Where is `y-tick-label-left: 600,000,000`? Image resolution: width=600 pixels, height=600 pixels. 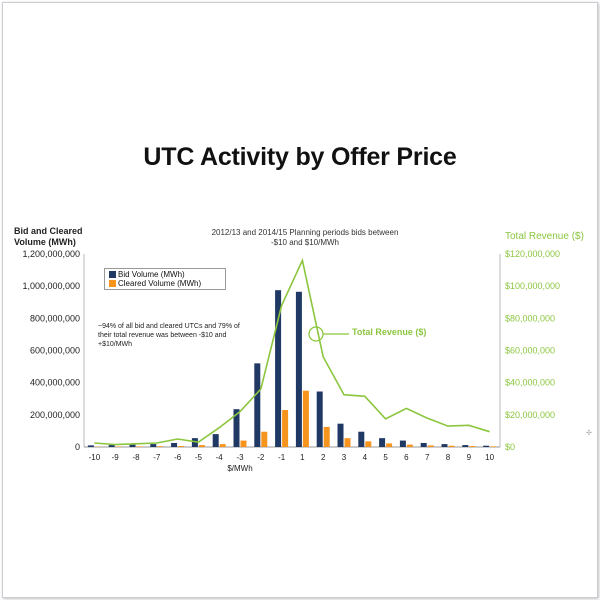
y-tick-label-left: 600,000,000 is located at coordinates (55, 351).